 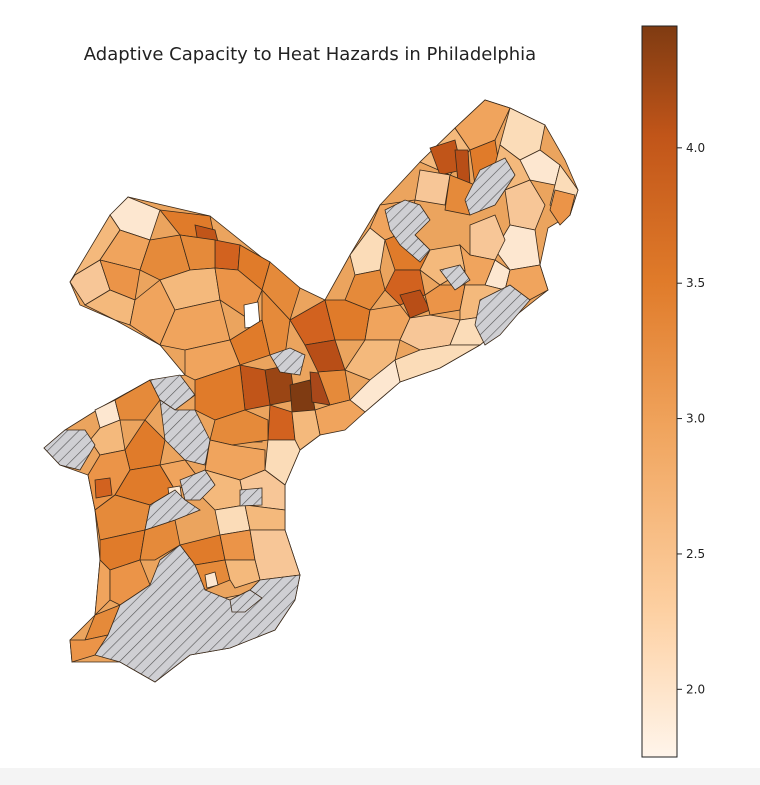 I want to click on colorbar-tick-label: 3.5, so click(x=695, y=283).